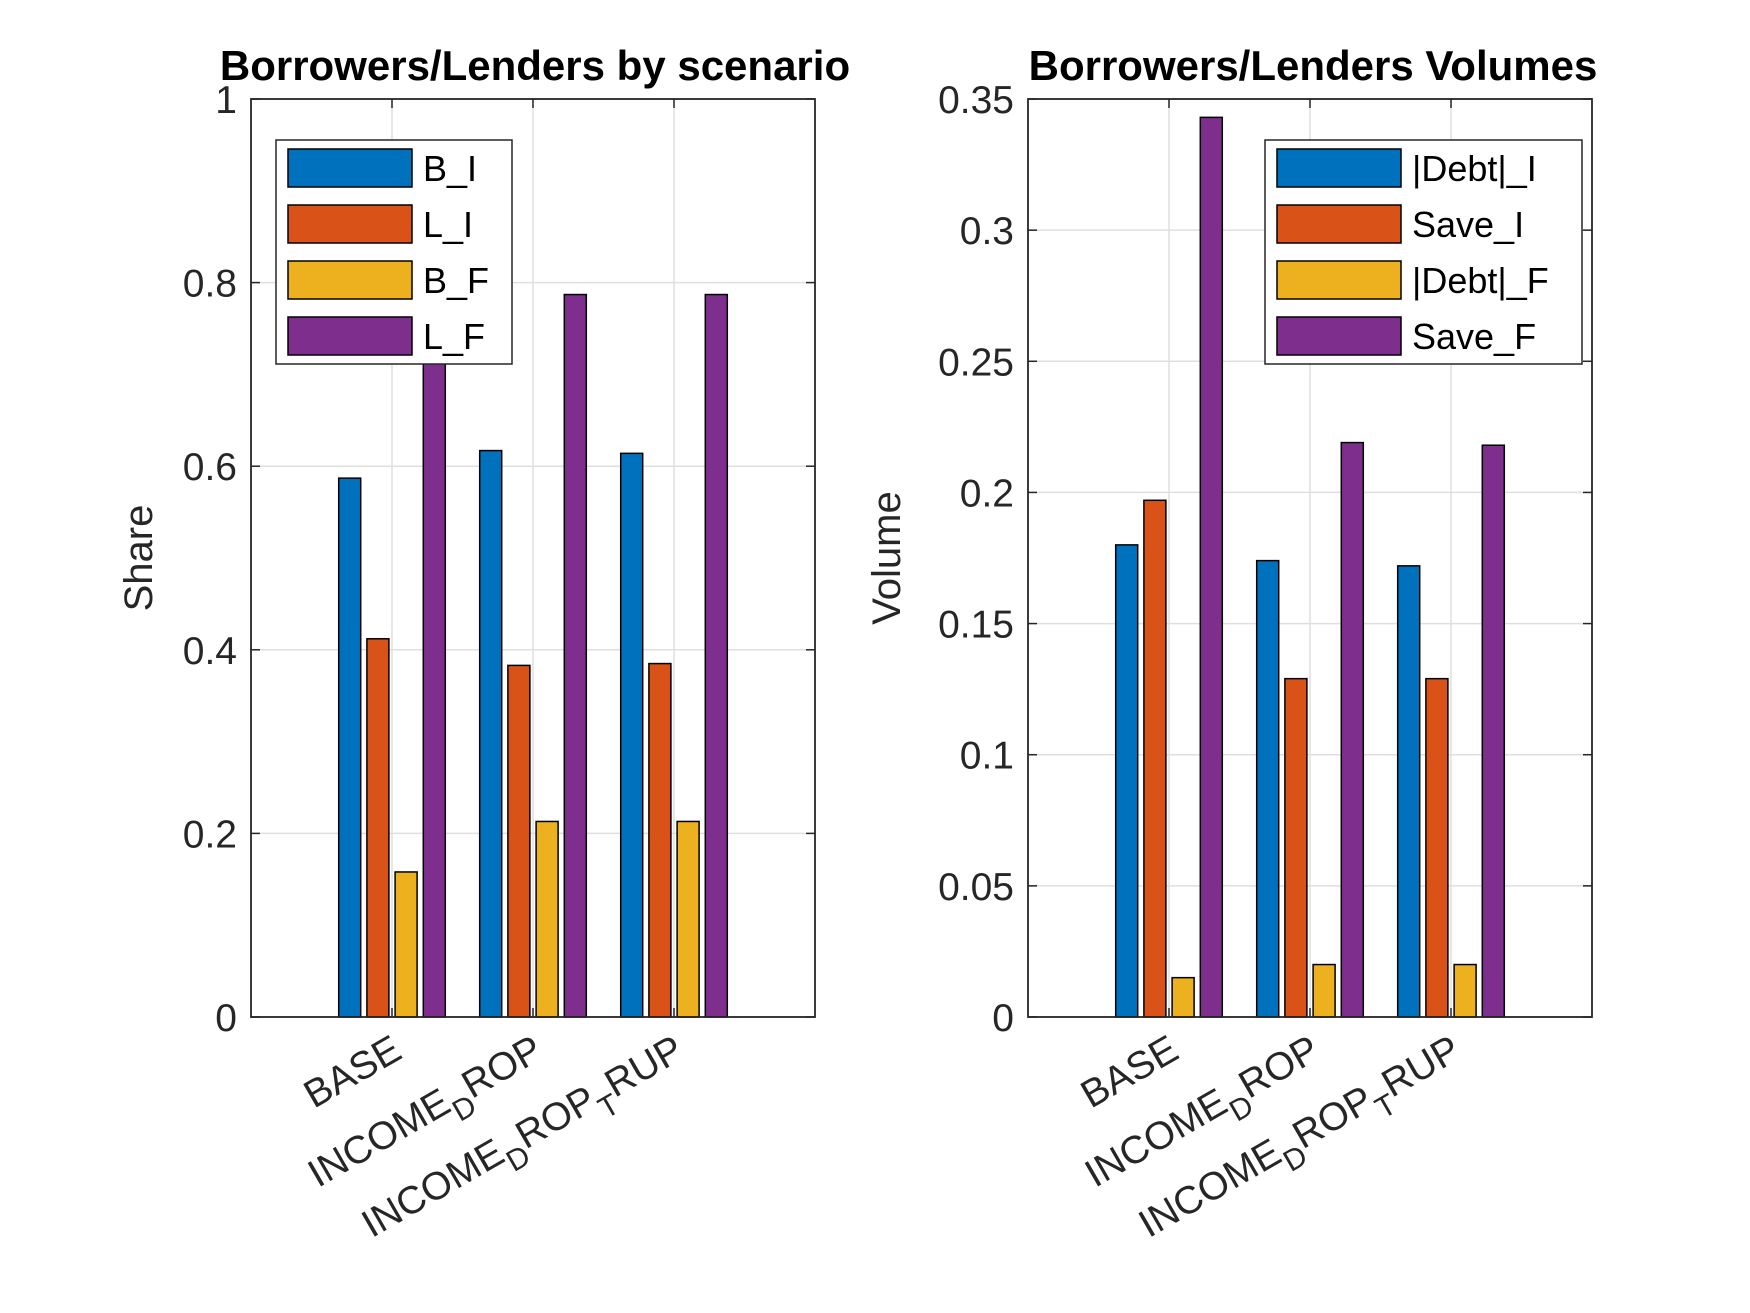 This screenshot has width=1750, height=1313. Describe the element at coordinates (454, 336) in the screenshot. I see `legend-entry: L_F` at that location.